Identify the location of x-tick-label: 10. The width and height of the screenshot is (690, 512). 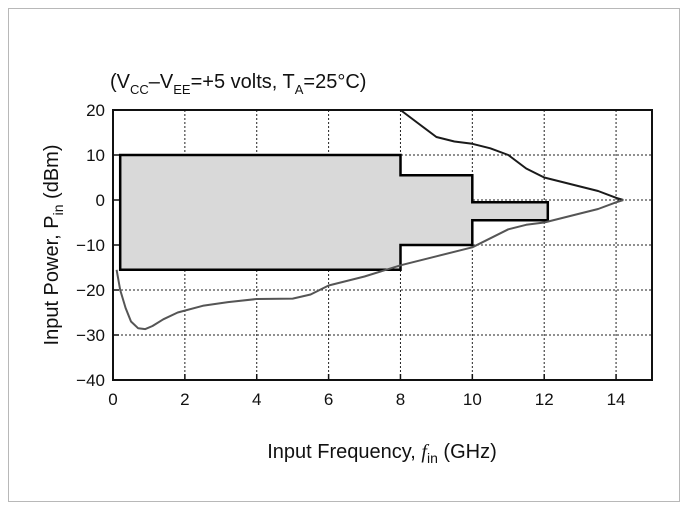
(472, 399).